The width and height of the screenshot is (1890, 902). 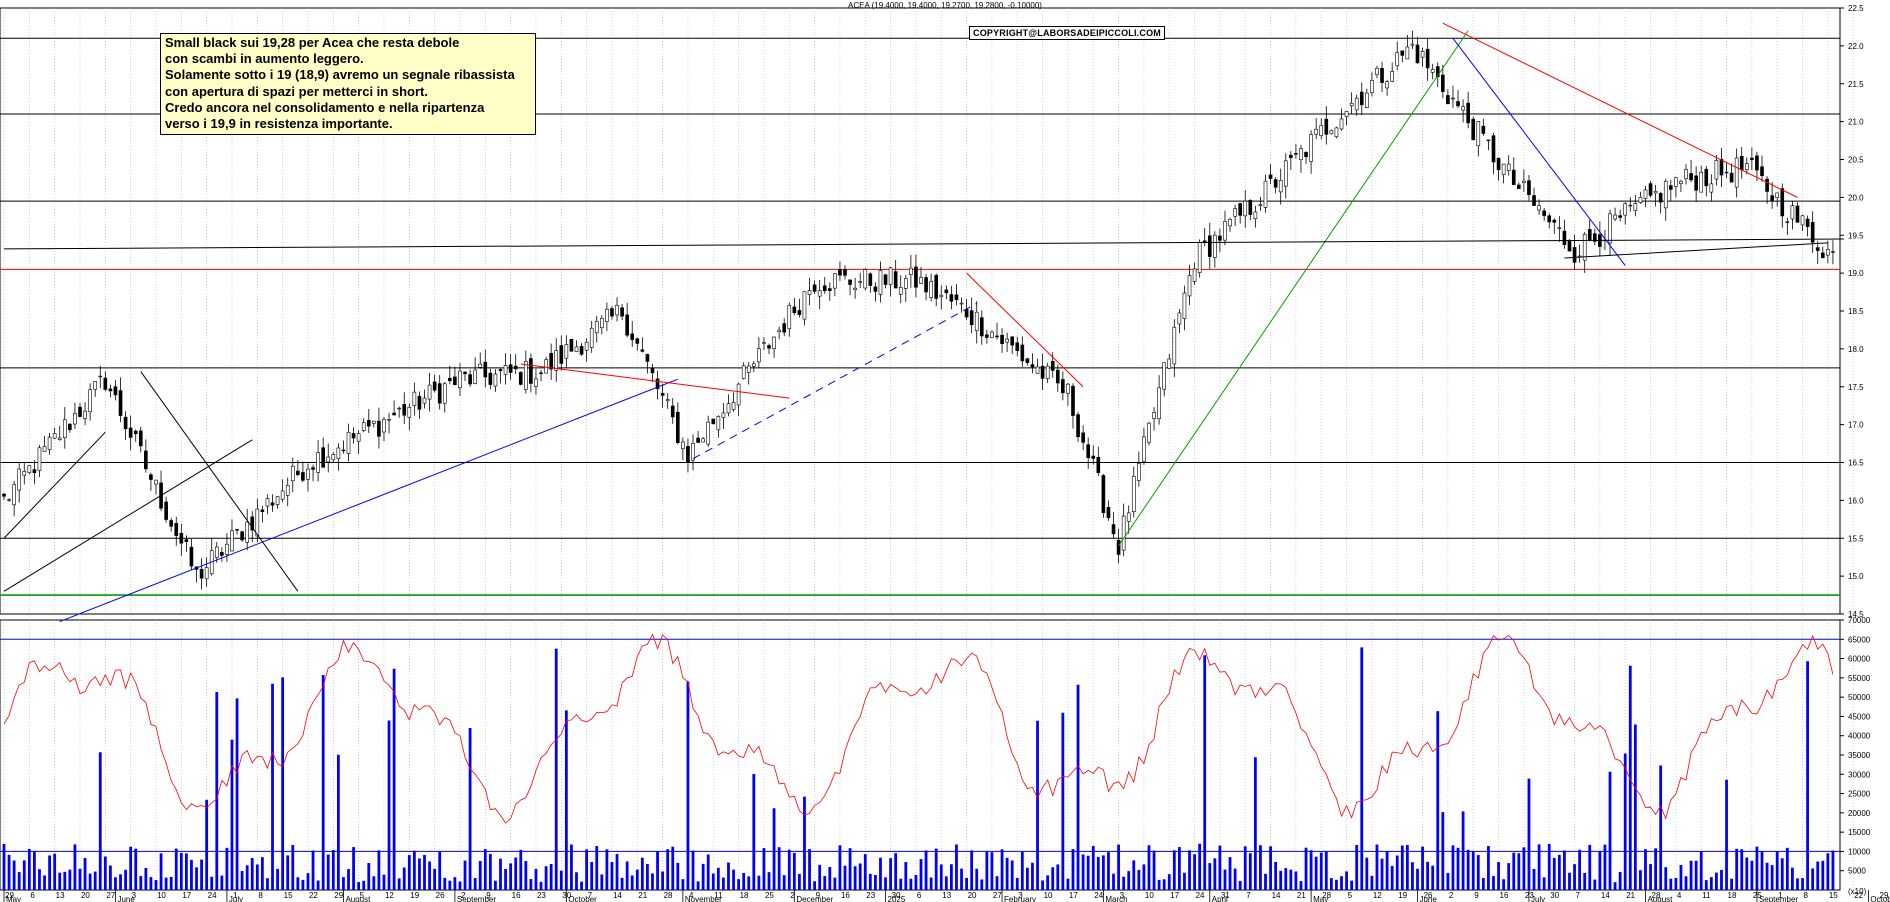 I want to click on volume-tick-label: 15000, so click(x=1859, y=832).